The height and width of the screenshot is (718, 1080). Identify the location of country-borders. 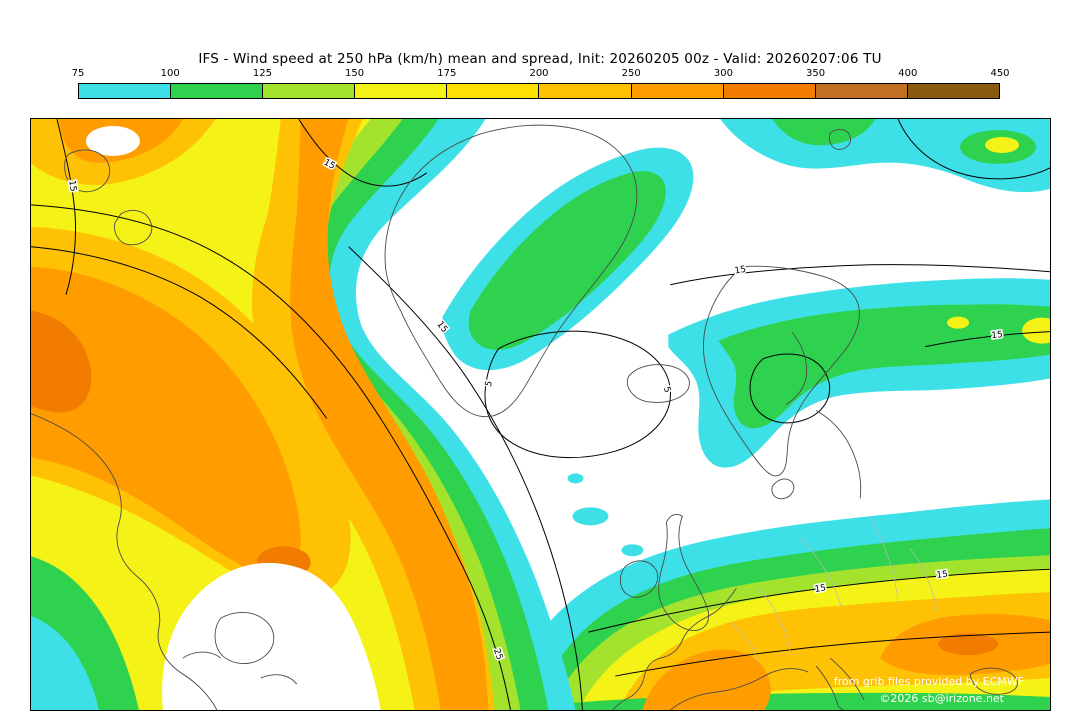
(834, 592).